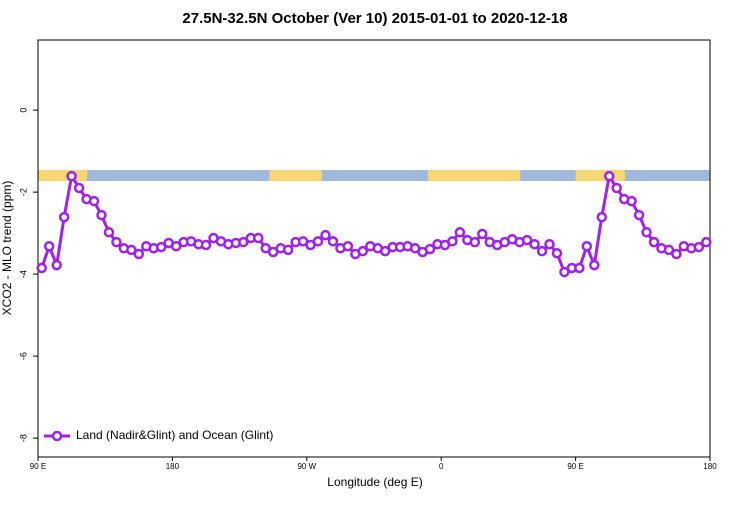 Image resolution: width=750 pixels, height=505 pixels. Describe the element at coordinates (23, 274) in the screenshot. I see `y-tick-label: -4` at that location.